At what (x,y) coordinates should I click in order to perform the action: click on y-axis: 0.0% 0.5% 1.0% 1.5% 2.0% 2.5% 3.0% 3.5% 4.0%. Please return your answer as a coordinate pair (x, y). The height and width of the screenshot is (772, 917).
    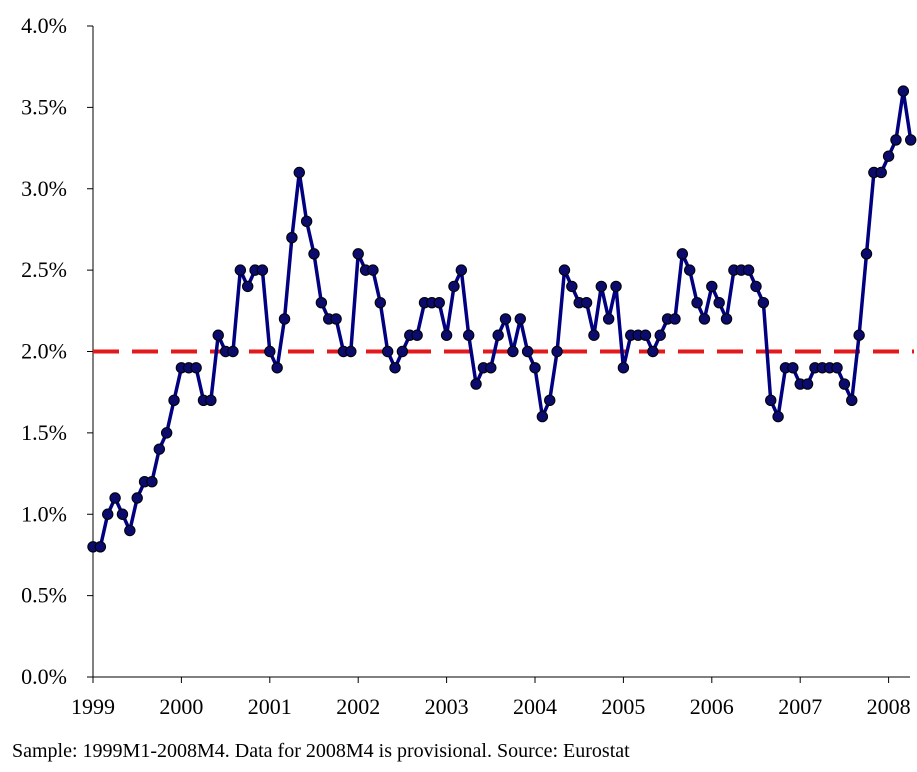
    Looking at the image, I should click on (57, 351).